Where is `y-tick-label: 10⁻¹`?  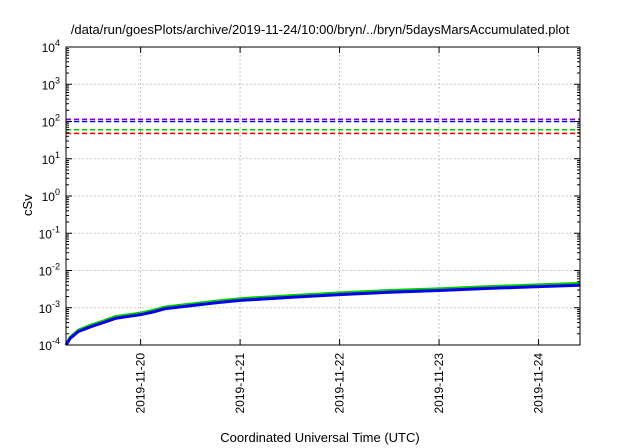
y-tick-label: 10⁻¹ is located at coordinates (49, 232).